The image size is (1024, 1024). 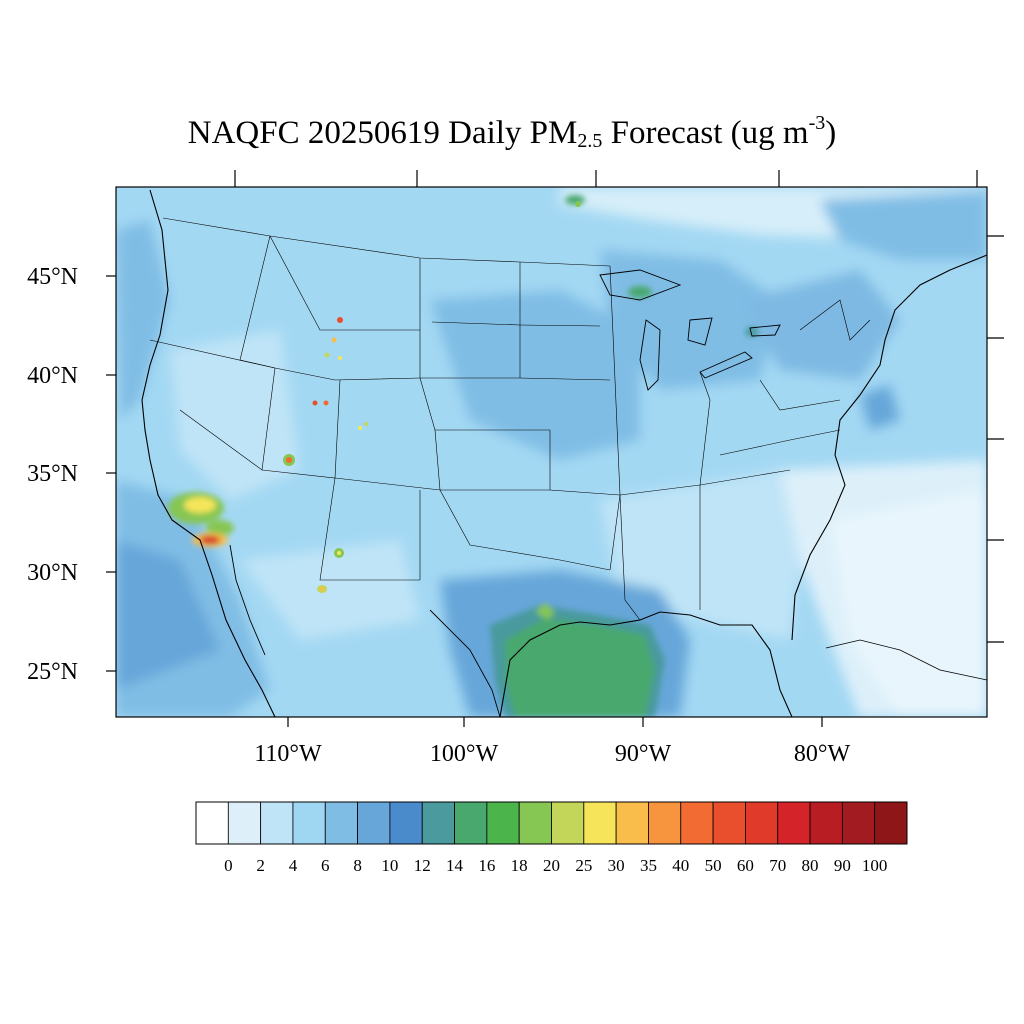 I want to click on hotspot-canada, so click(x=578, y=204).